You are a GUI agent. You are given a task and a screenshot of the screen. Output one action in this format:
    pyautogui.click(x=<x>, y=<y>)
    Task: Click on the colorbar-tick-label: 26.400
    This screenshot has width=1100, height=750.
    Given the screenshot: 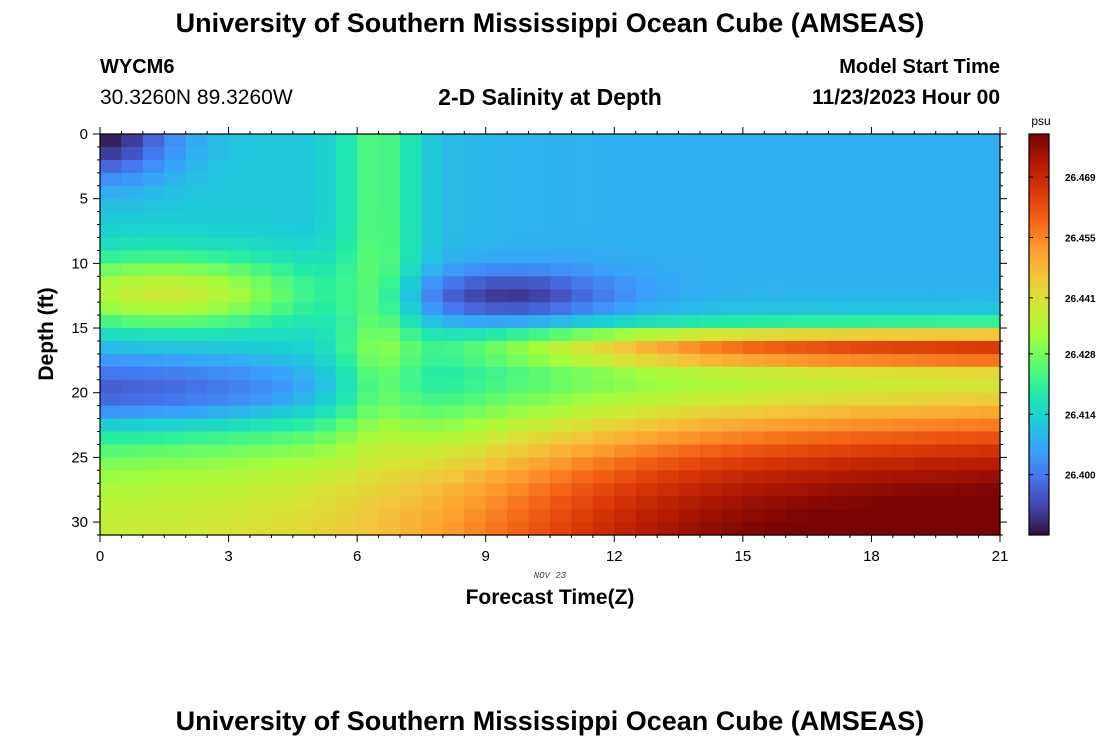 What is the action you would take?
    pyautogui.click(x=1080, y=476)
    